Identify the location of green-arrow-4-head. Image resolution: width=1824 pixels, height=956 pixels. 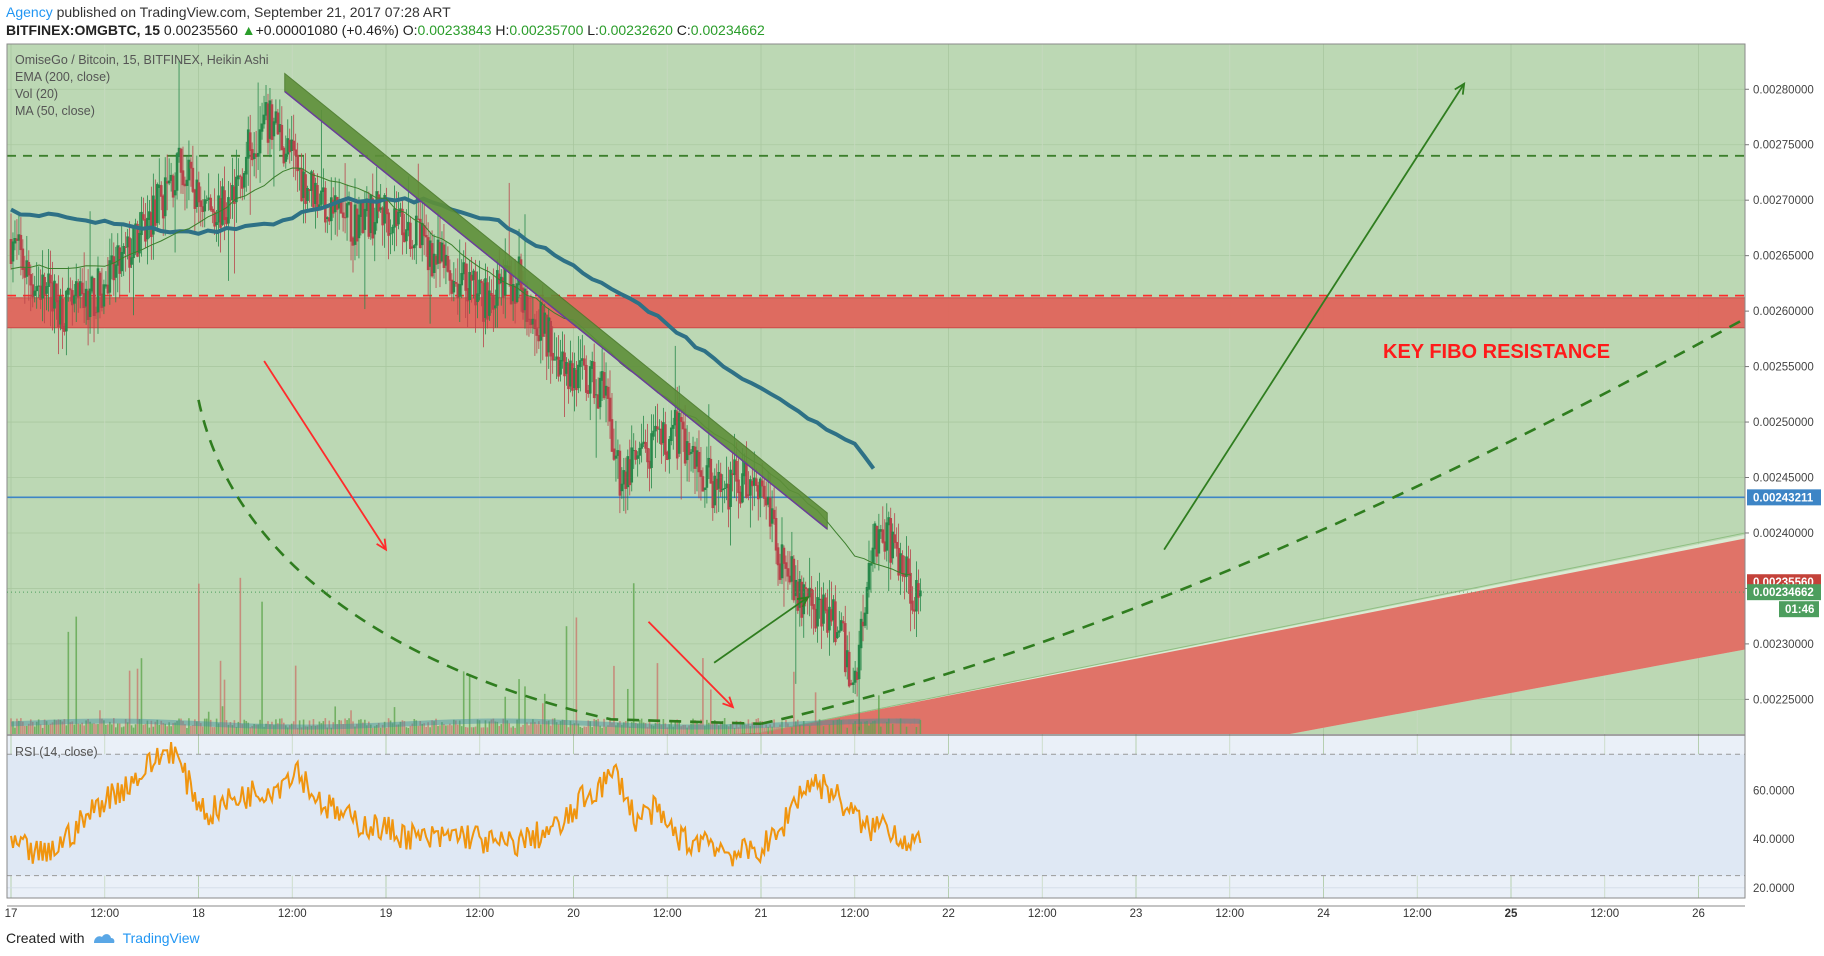
(1460, 88).